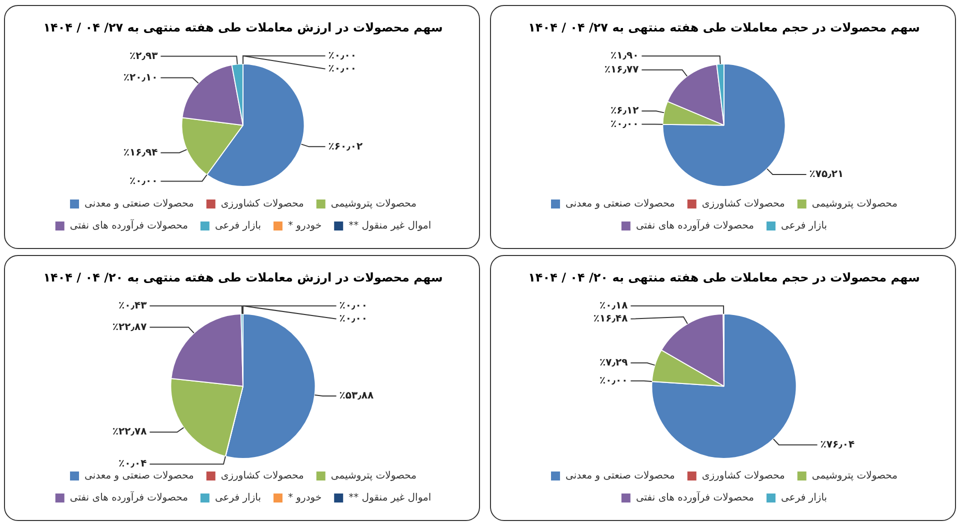 The image size is (960, 526). I want to click on data-label: ٪۱۶٫۷۷, so click(621, 70).